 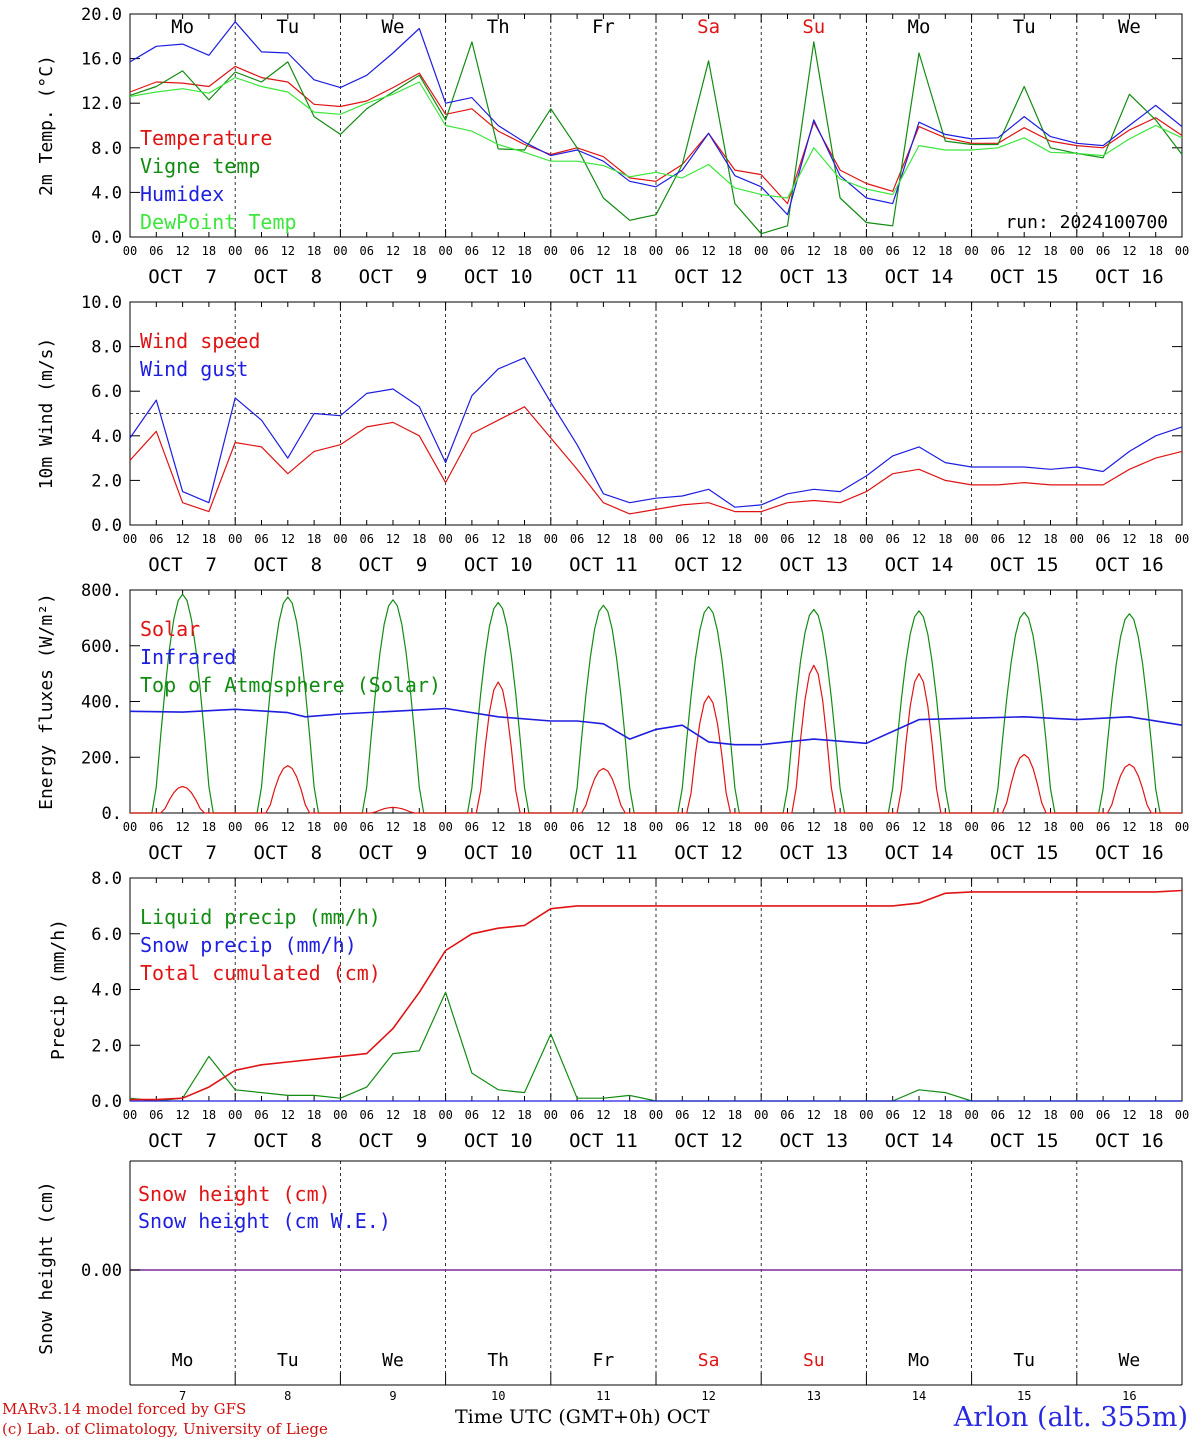 I want to click on y-tick-label: 200., so click(x=101, y=758).